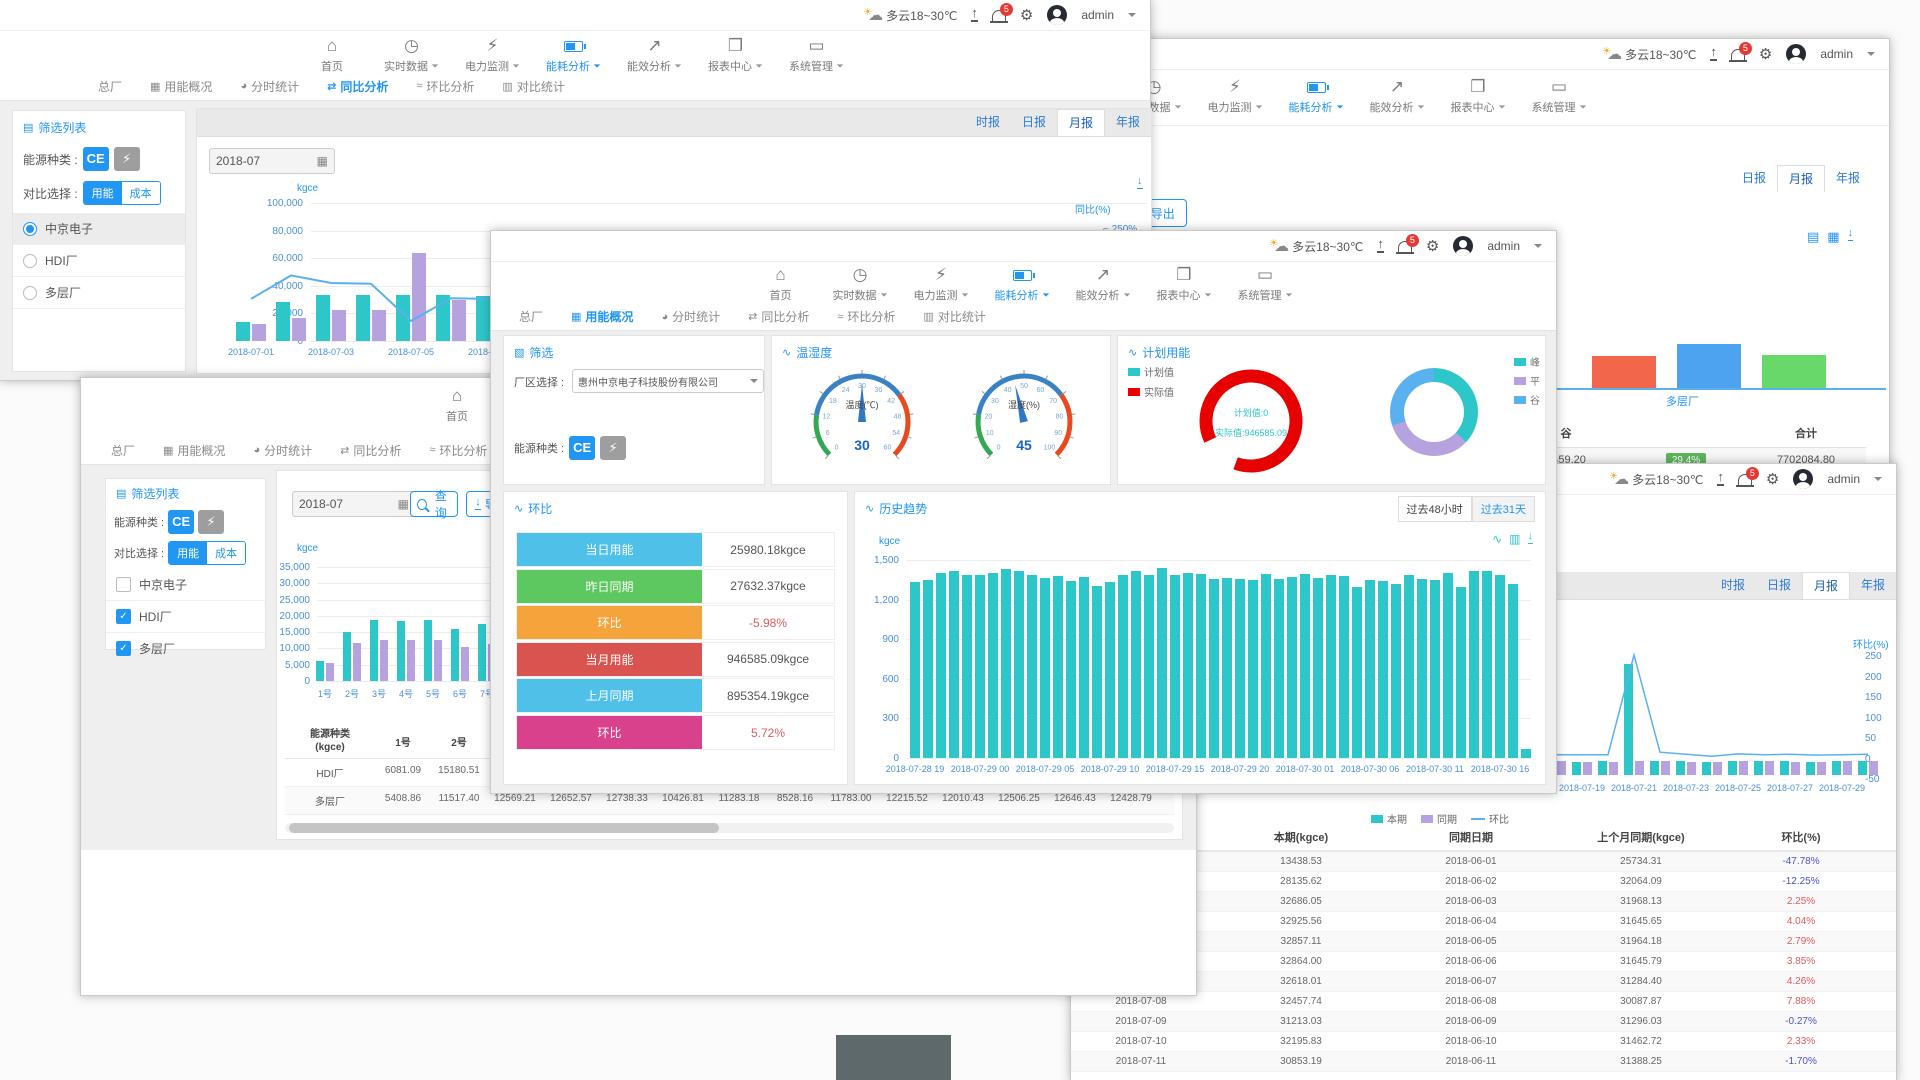  I want to click on hist-bar, so click(1487, 664).